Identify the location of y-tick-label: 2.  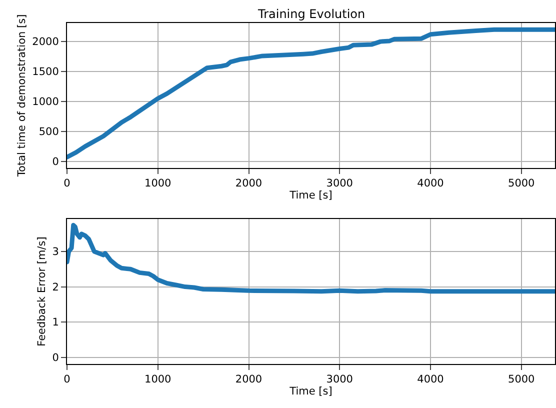
(55, 287).